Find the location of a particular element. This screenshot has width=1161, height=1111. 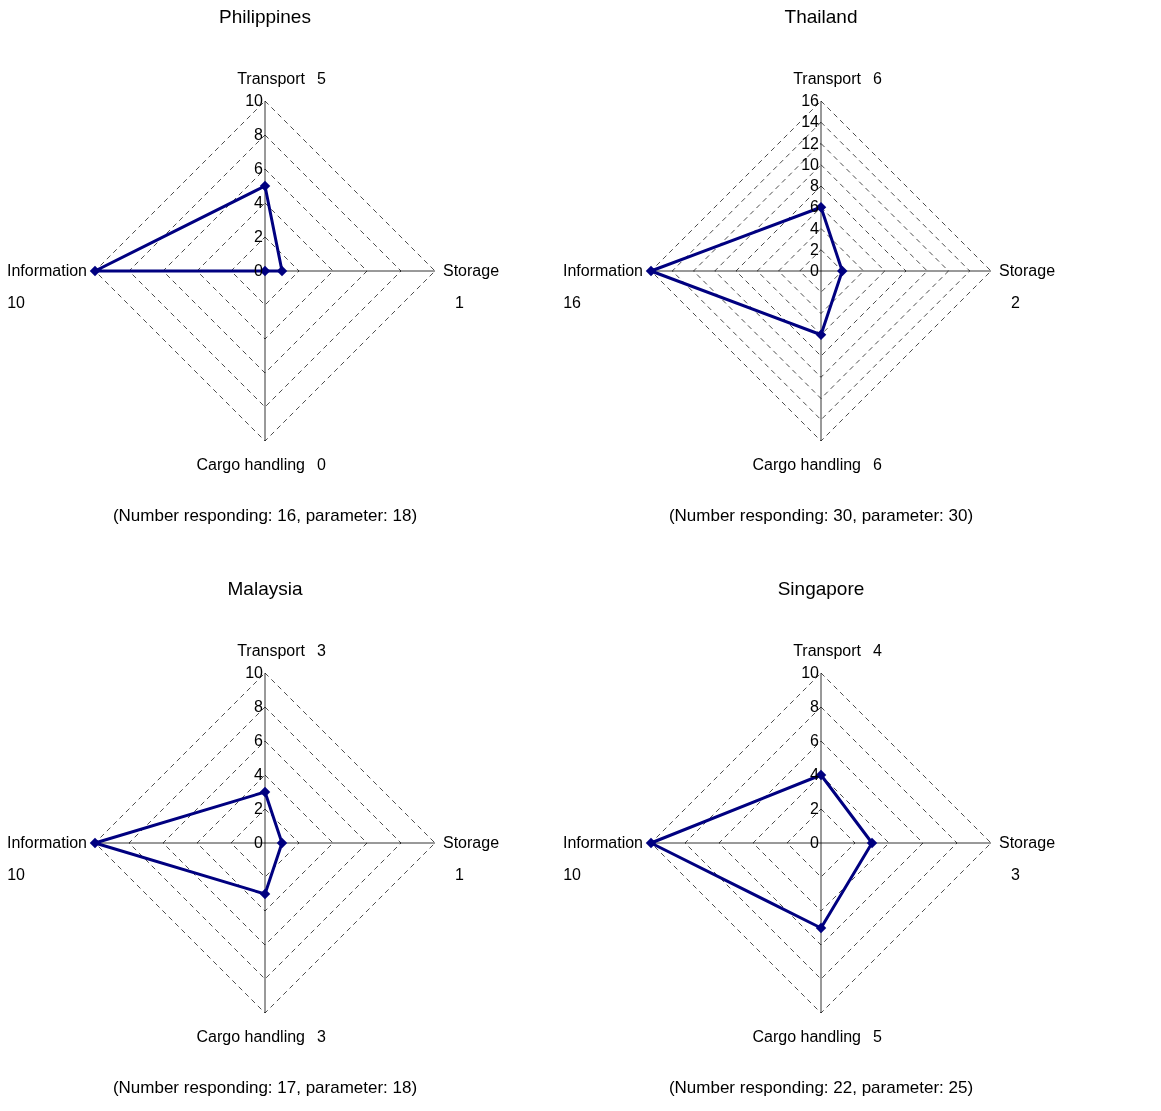

text: 0 is located at coordinates (321, 464).